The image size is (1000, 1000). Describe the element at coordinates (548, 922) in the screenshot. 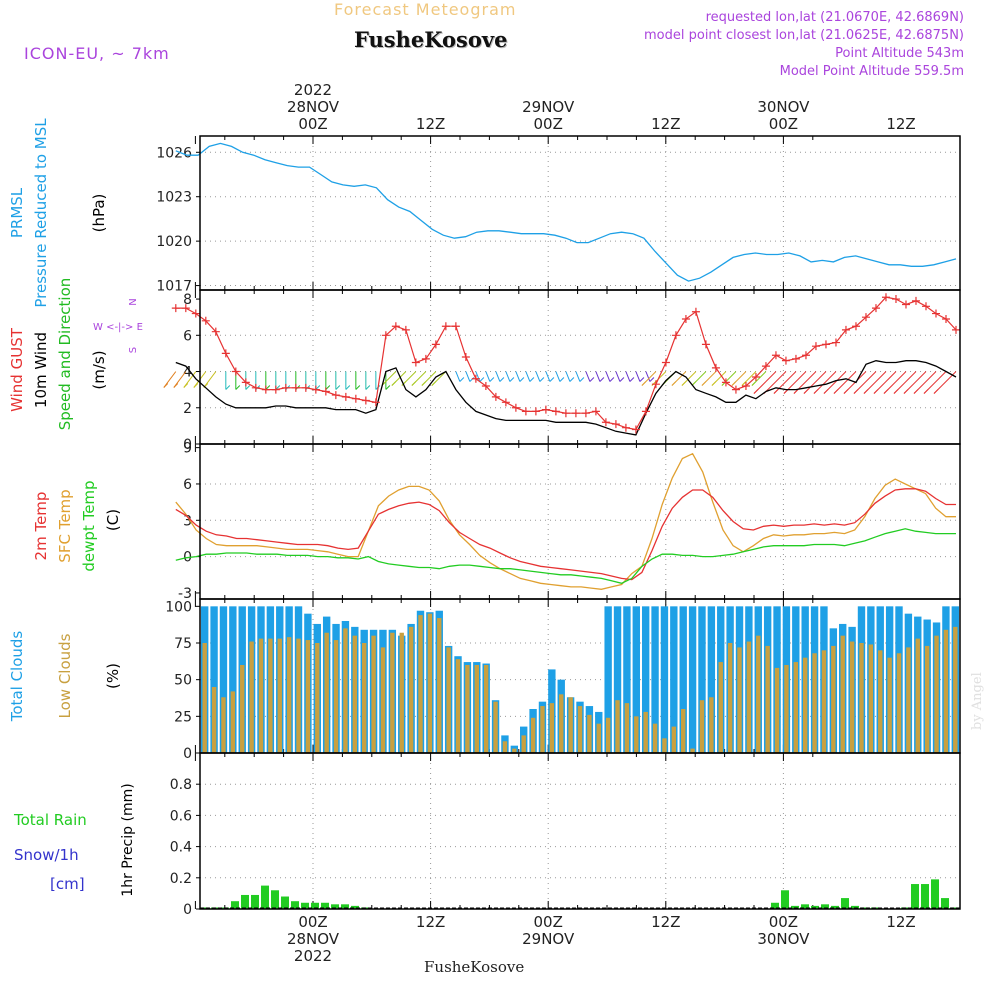

I see `bottom-time-label: 00Z` at that location.